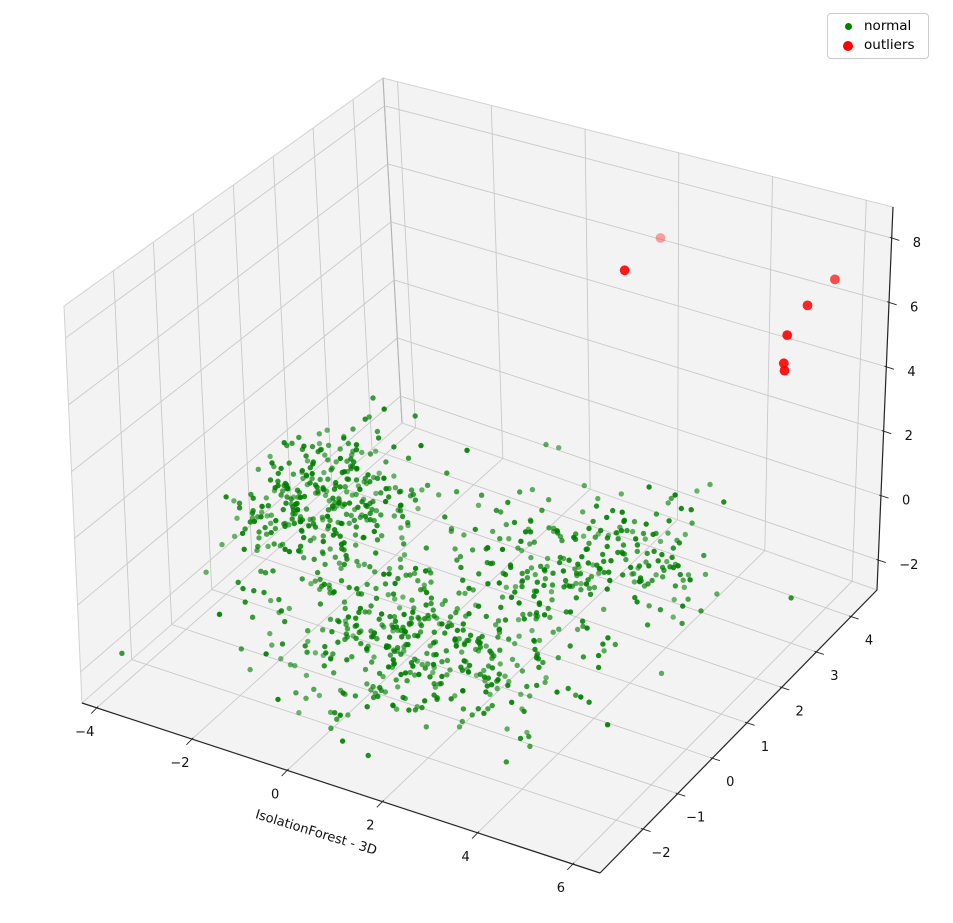 The image size is (953, 923). What do you see at coordinates (466, 857) in the screenshot?
I see `x-tick-label: 4` at bounding box center [466, 857].